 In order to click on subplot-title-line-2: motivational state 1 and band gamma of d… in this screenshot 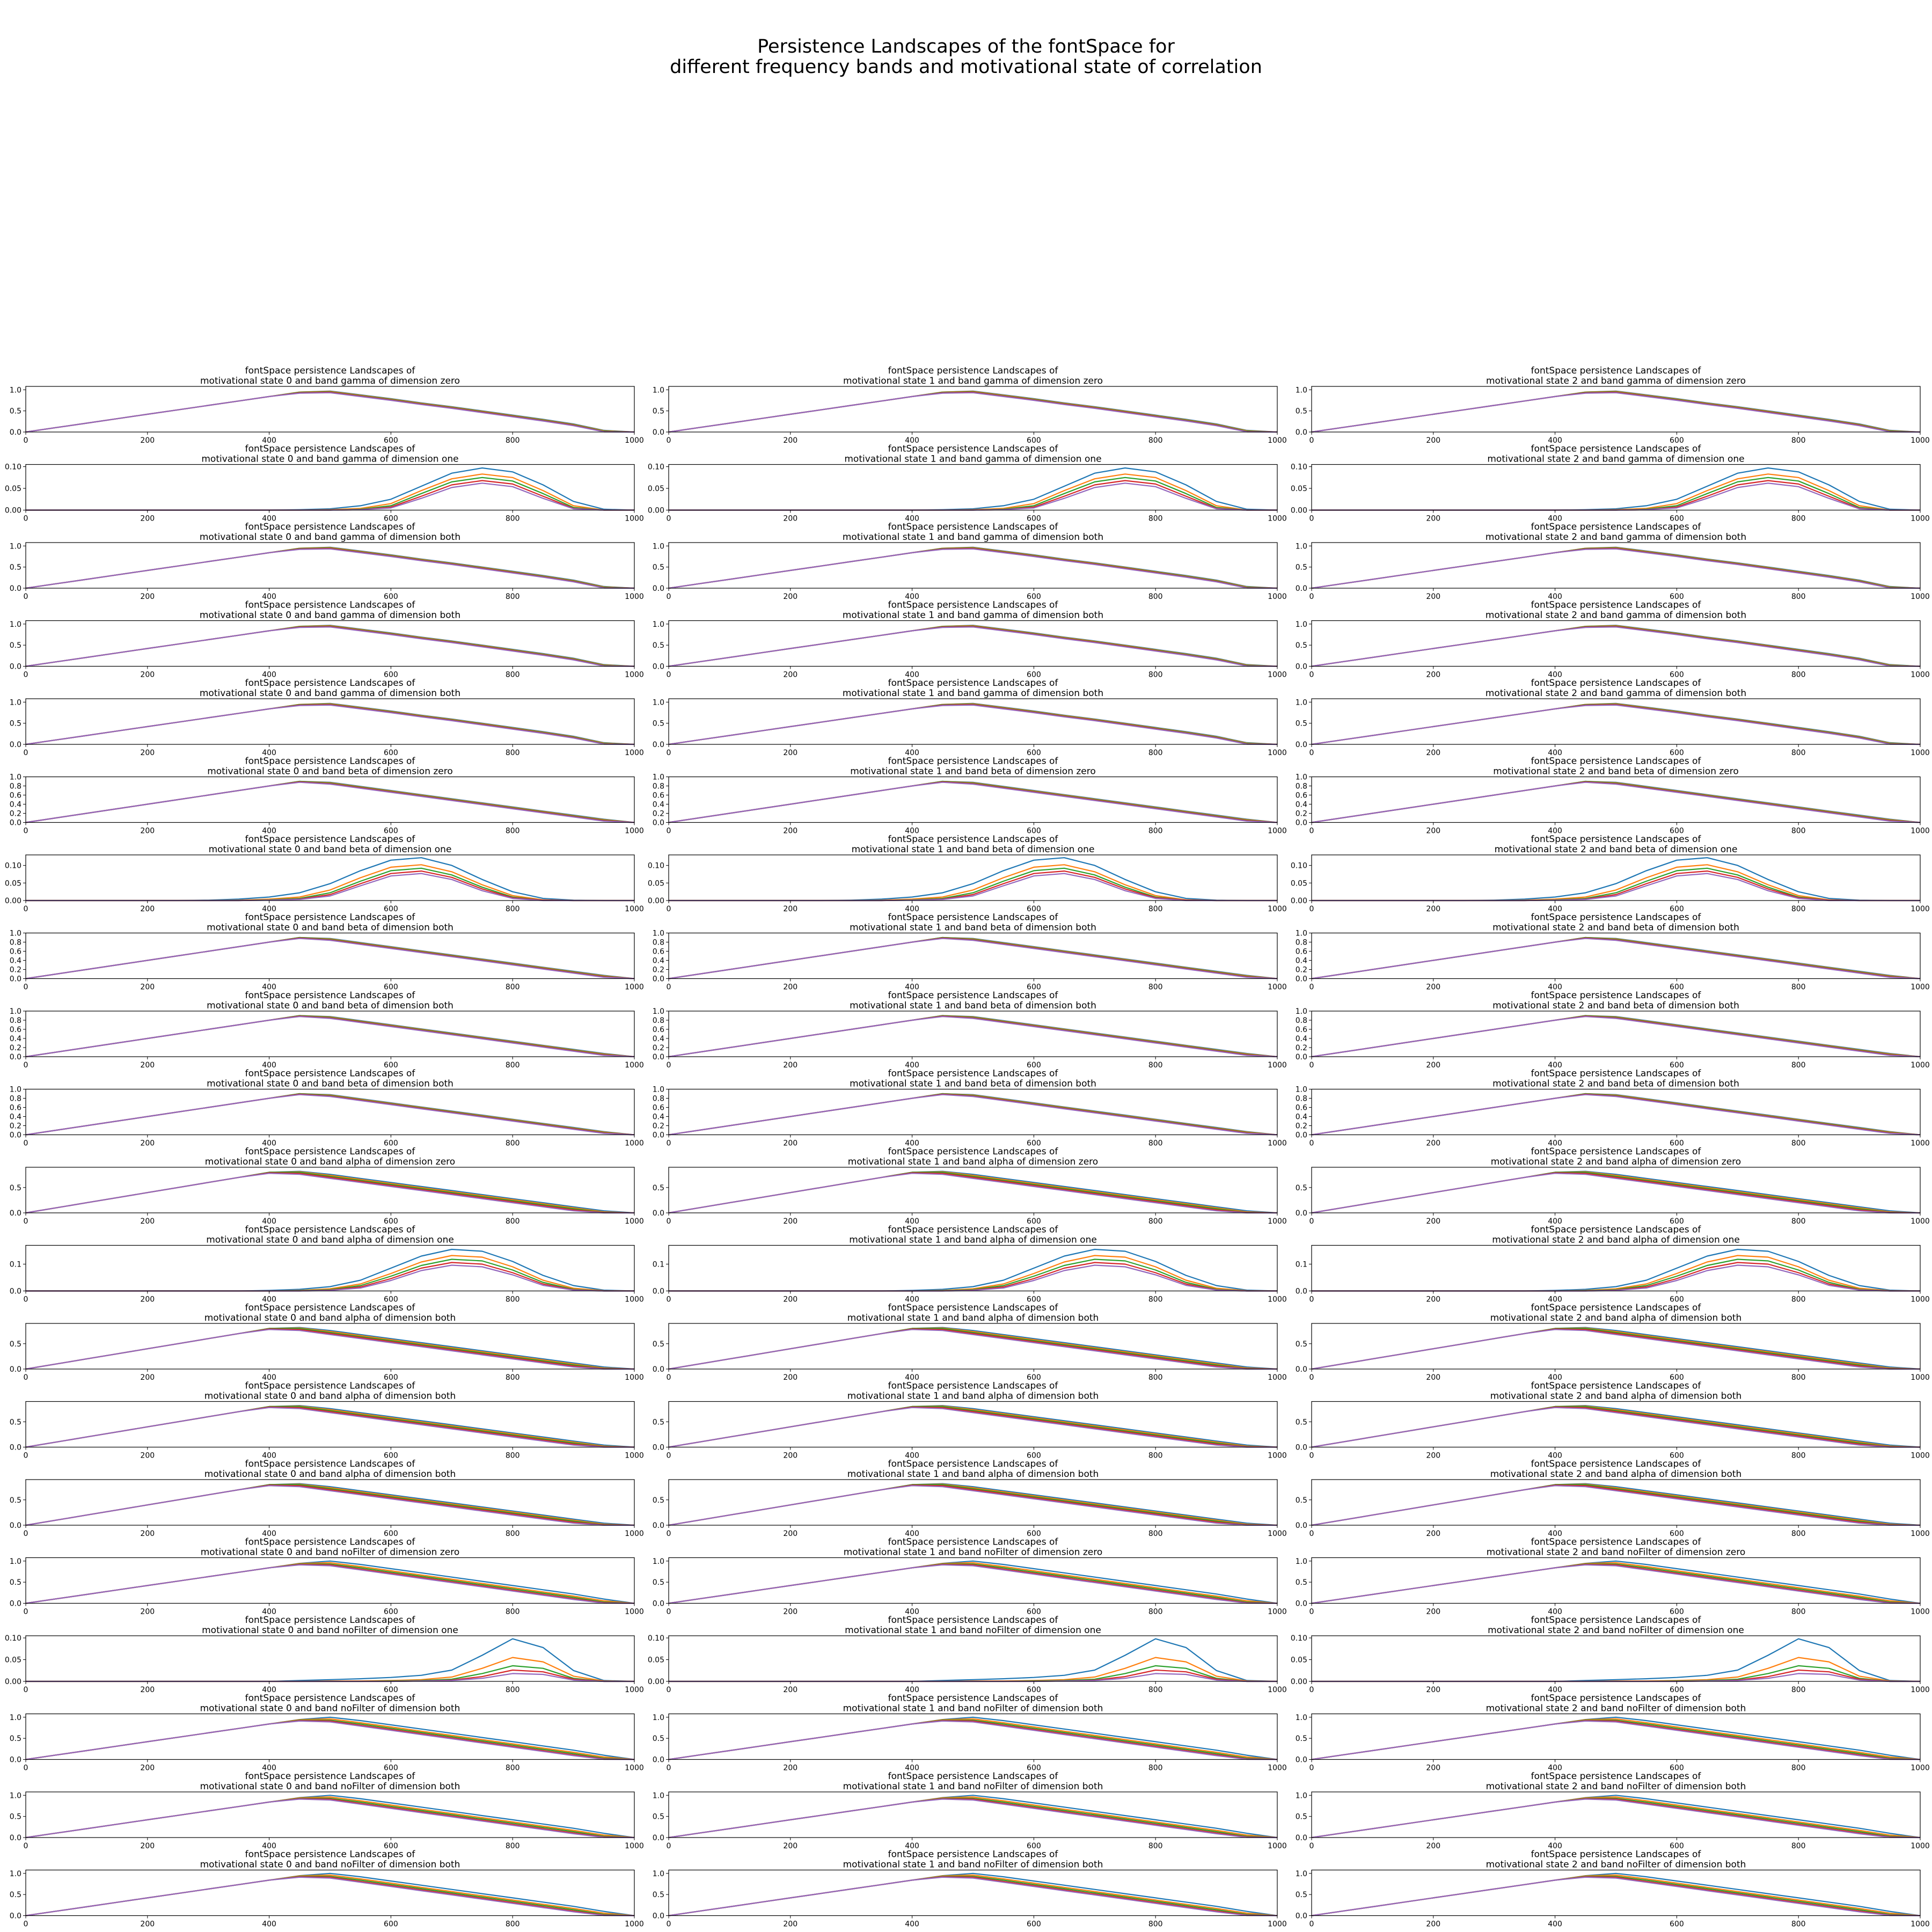, I will do `click(972, 459)`.